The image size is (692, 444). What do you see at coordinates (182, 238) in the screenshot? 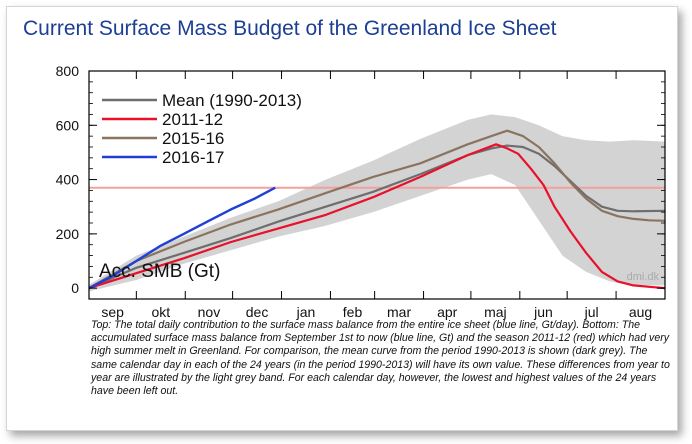
I see `series-line-s2016` at bounding box center [182, 238].